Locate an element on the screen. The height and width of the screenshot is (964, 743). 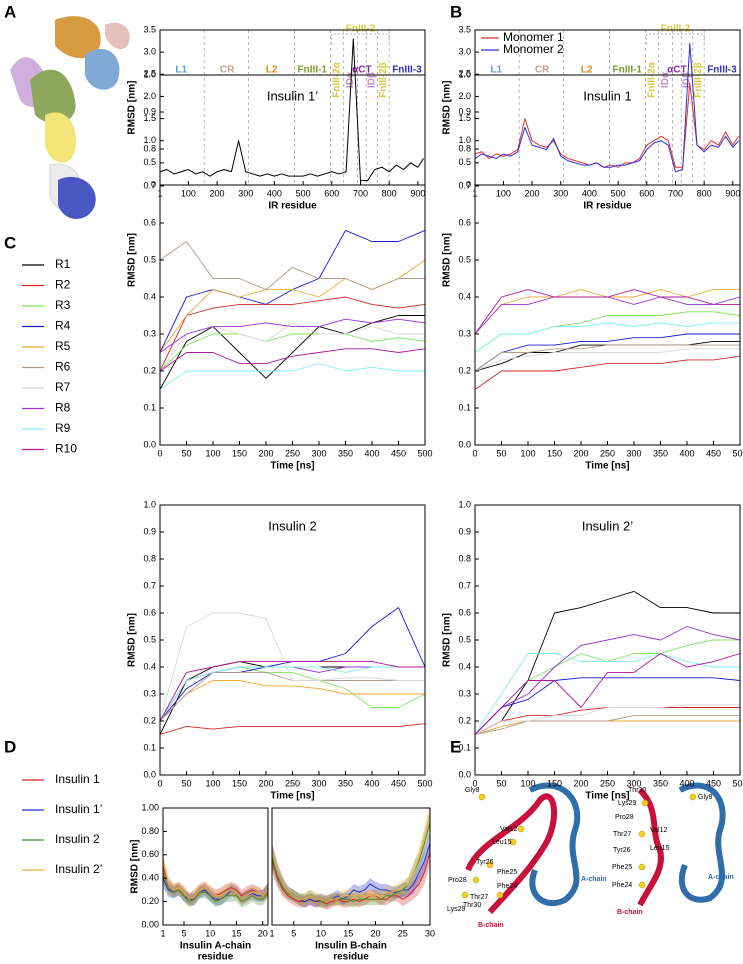
x-tick-label: 5 is located at coordinates (183, 933).